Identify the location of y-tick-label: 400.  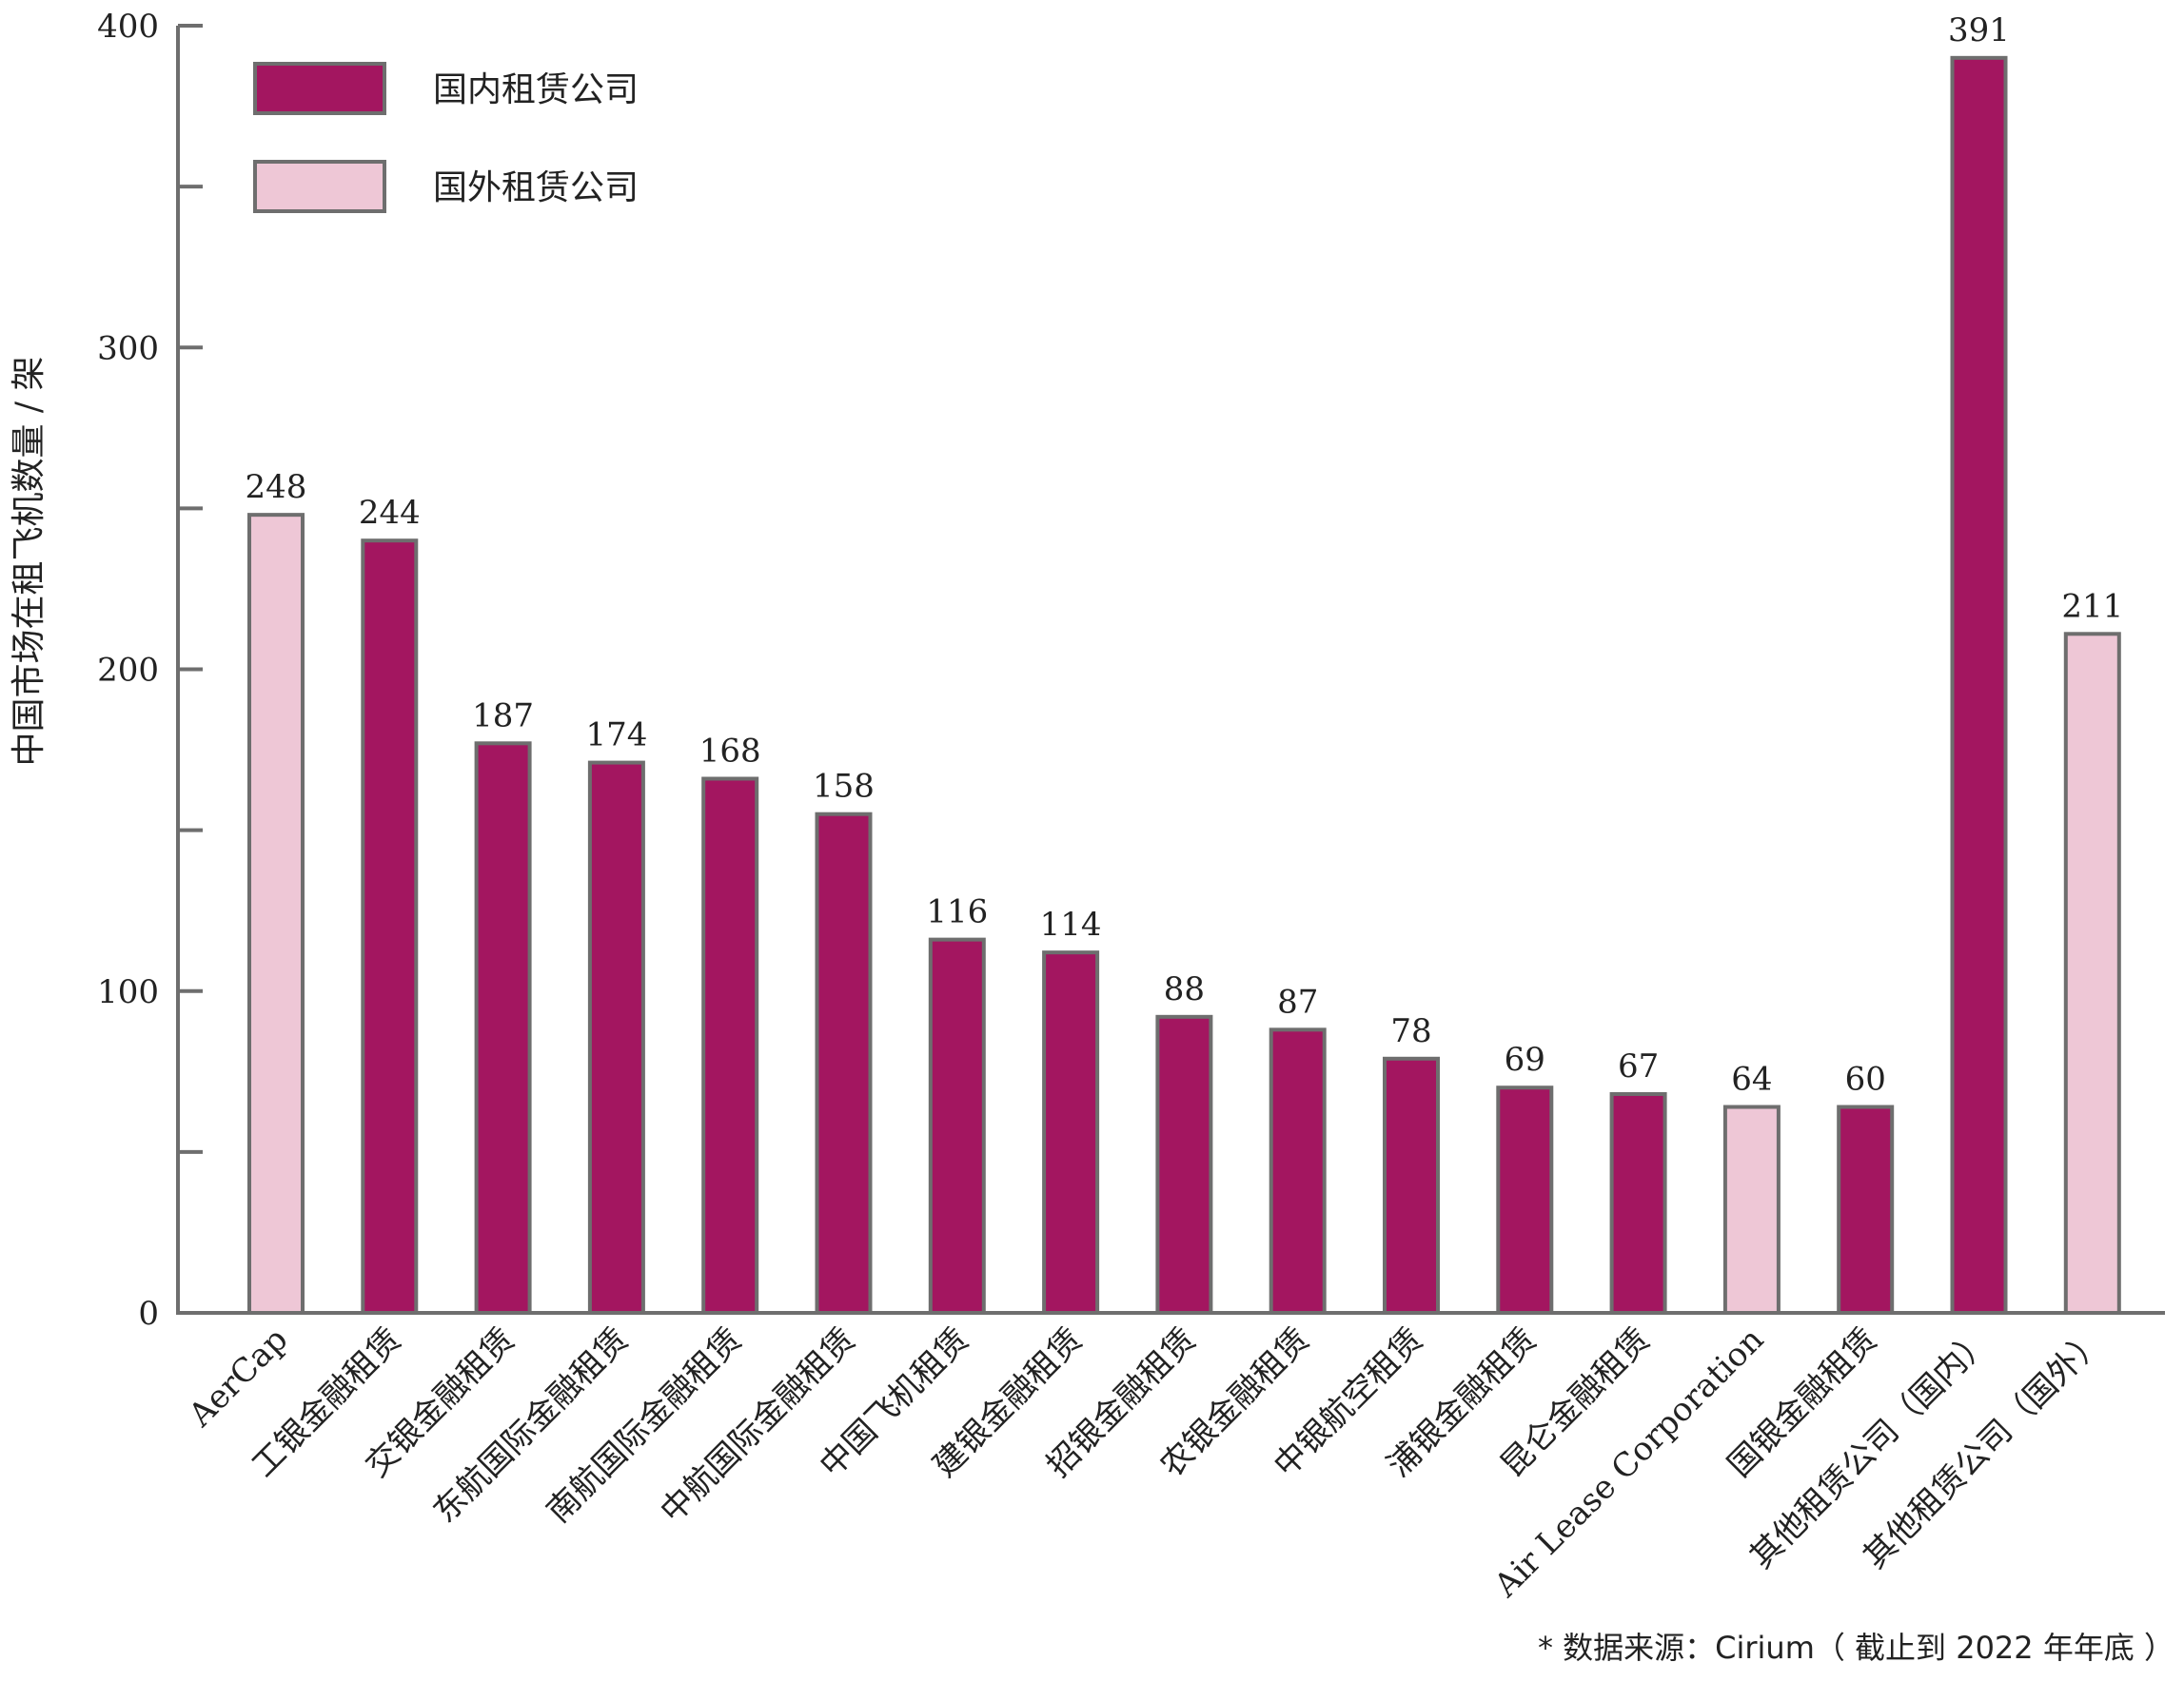
(128, 27).